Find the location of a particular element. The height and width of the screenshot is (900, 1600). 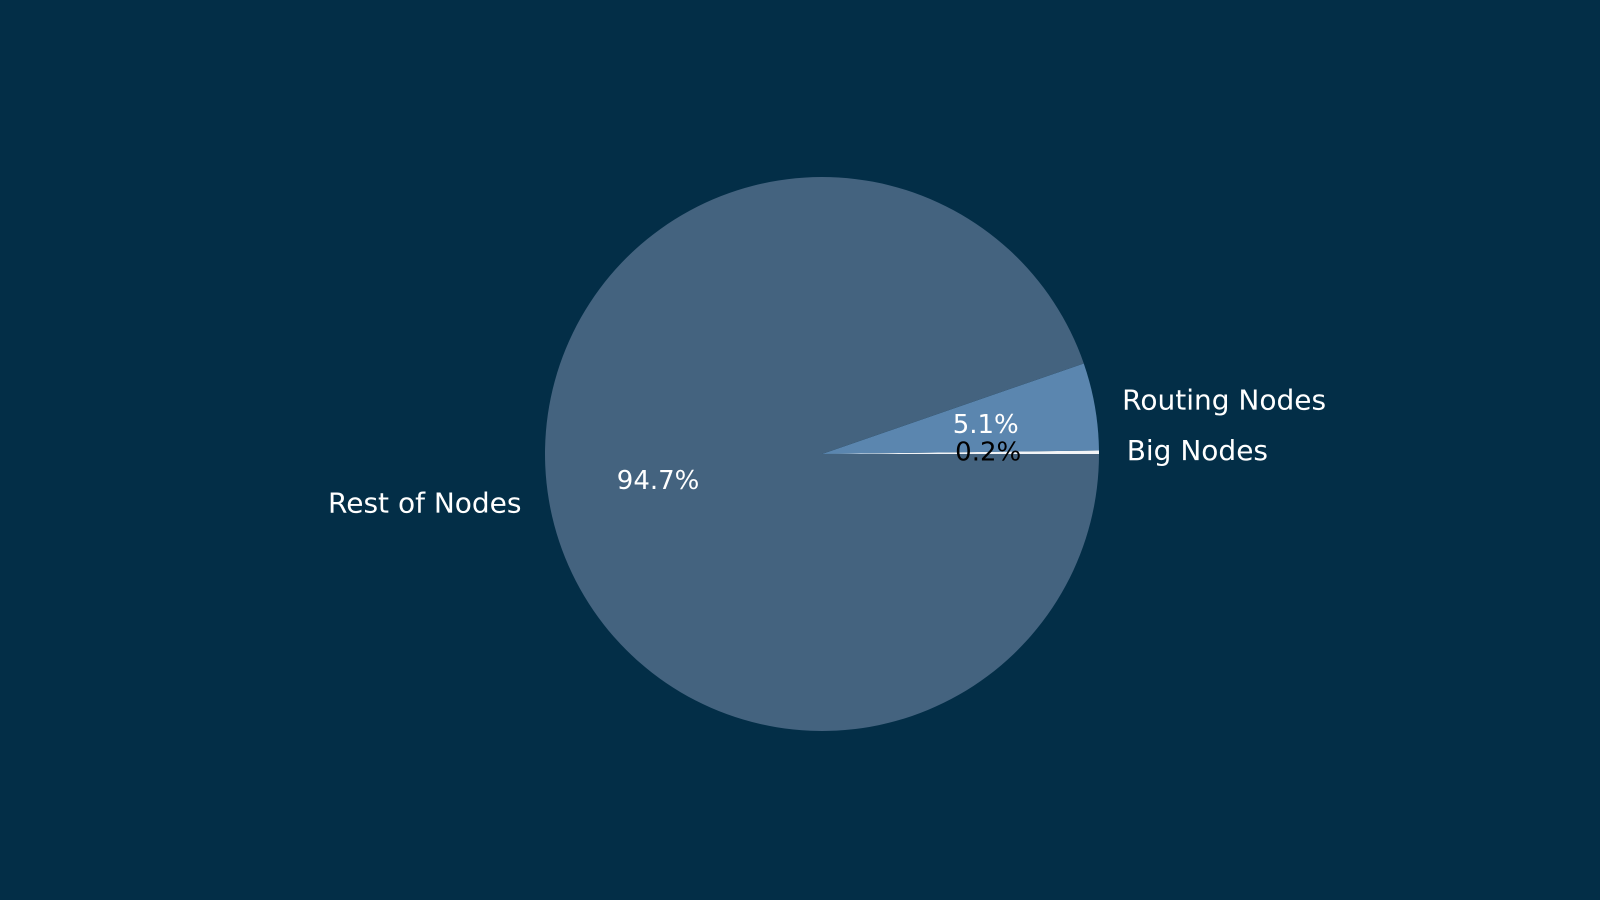

slice-label-rest-of-nodes: Rest of Nodes is located at coordinates (424, 502).